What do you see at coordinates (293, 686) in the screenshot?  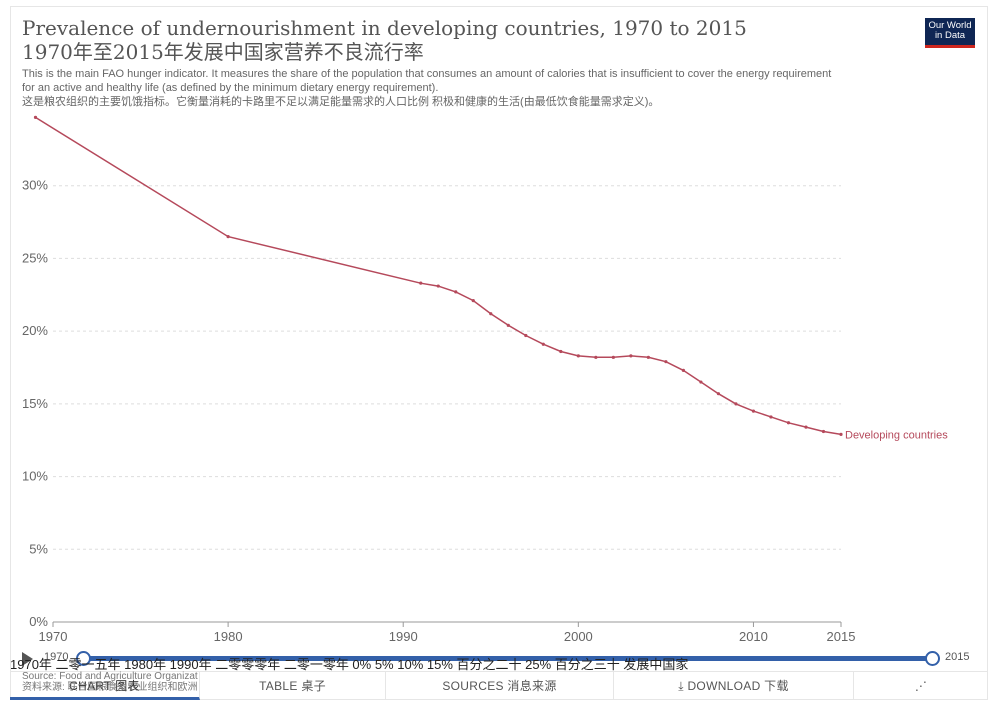 I see `tab-table: TABLE 桌子` at bounding box center [293, 686].